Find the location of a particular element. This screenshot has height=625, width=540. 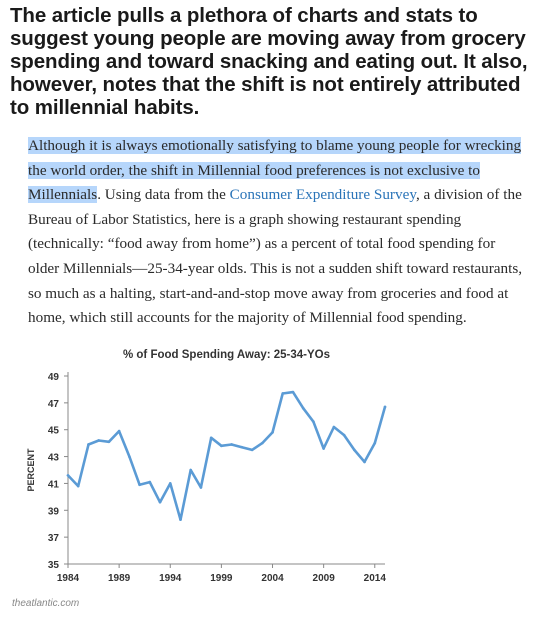

y-tick-label: 35 is located at coordinates (54, 565).